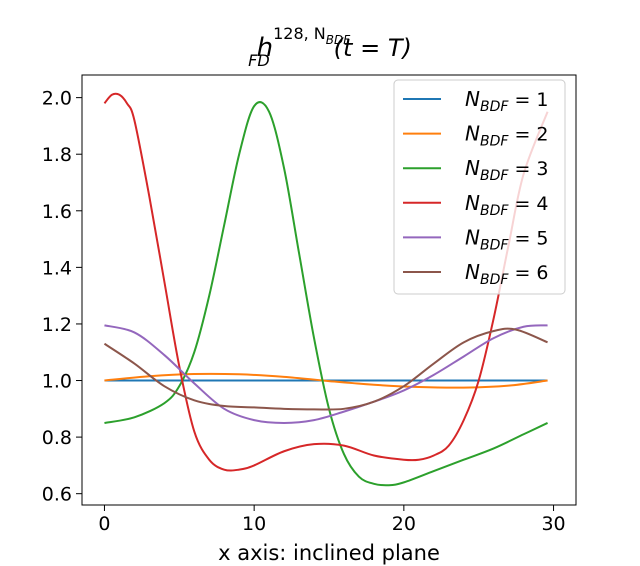  I want to click on x-tick-label: 30, so click(553, 524).